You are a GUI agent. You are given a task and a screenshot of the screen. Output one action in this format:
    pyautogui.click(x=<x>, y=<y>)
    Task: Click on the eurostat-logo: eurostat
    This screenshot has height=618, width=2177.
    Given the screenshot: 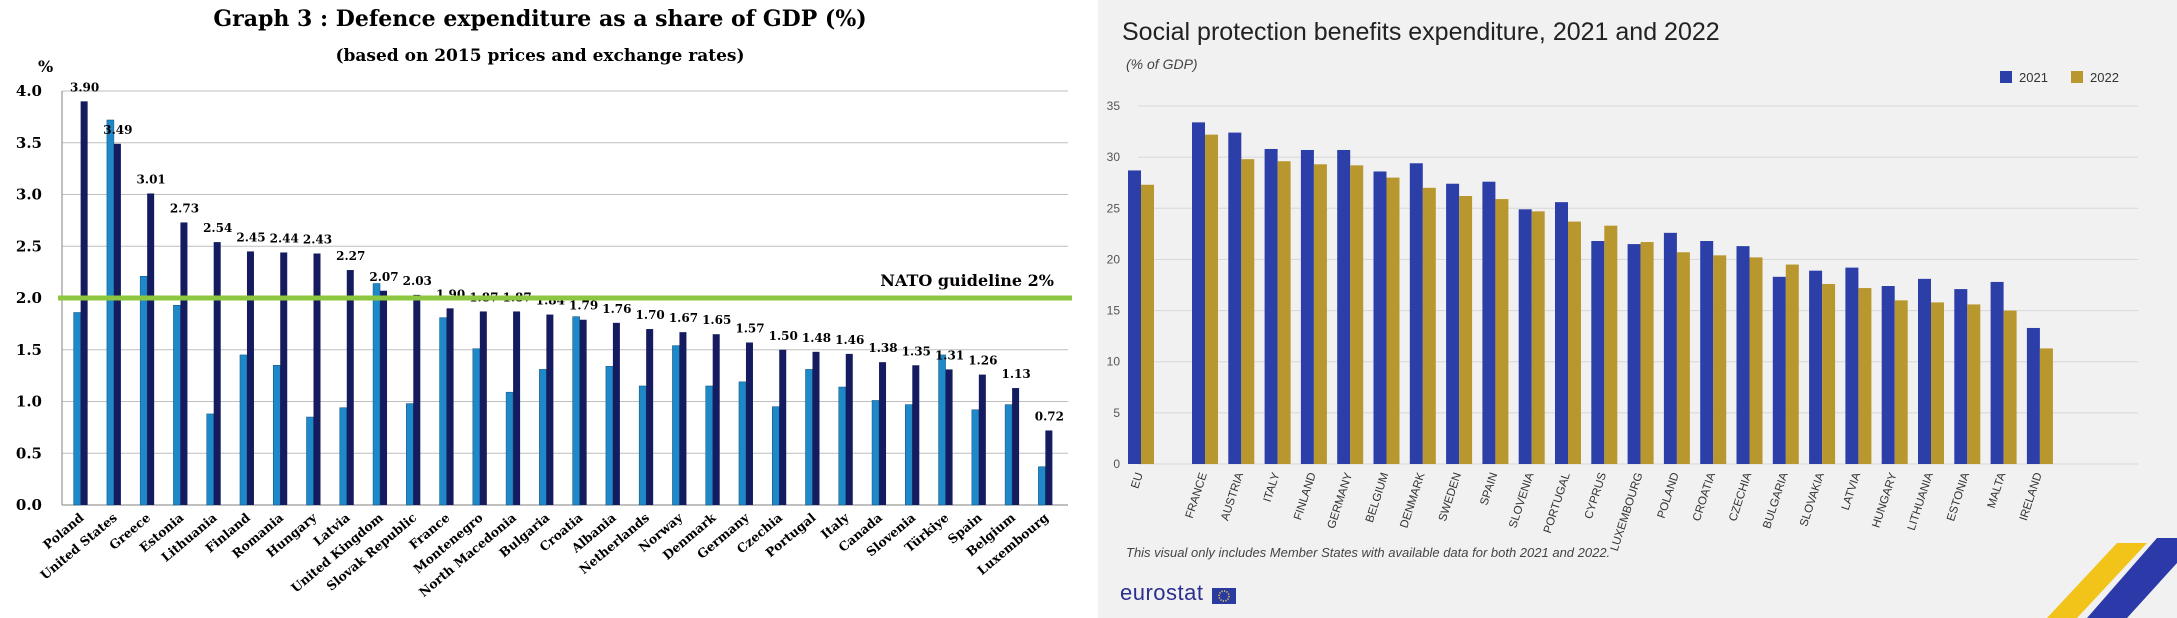 What is the action you would take?
    pyautogui.click(x=1190, y=595)
    